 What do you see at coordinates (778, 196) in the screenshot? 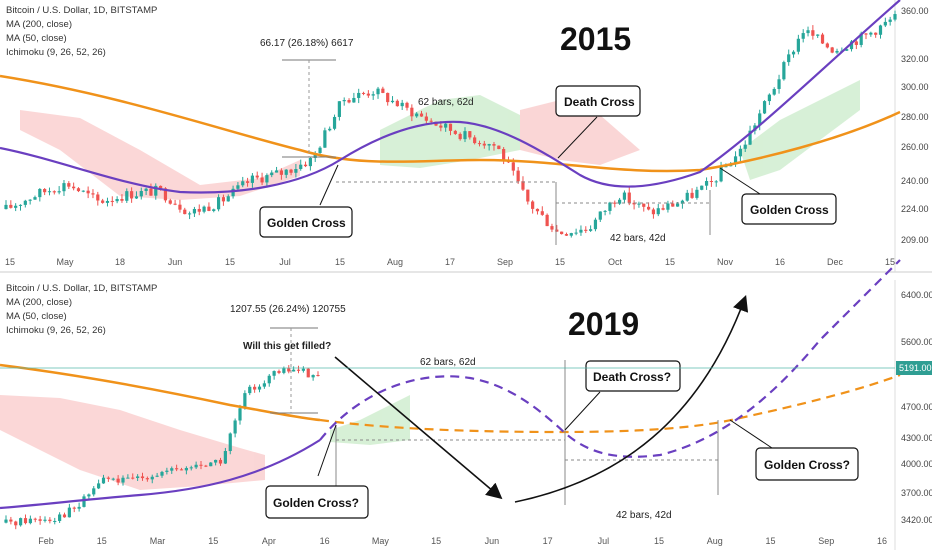
I see `callout-golden-cross-2015-b: Golden Cross` at bounding box center [778, 196].